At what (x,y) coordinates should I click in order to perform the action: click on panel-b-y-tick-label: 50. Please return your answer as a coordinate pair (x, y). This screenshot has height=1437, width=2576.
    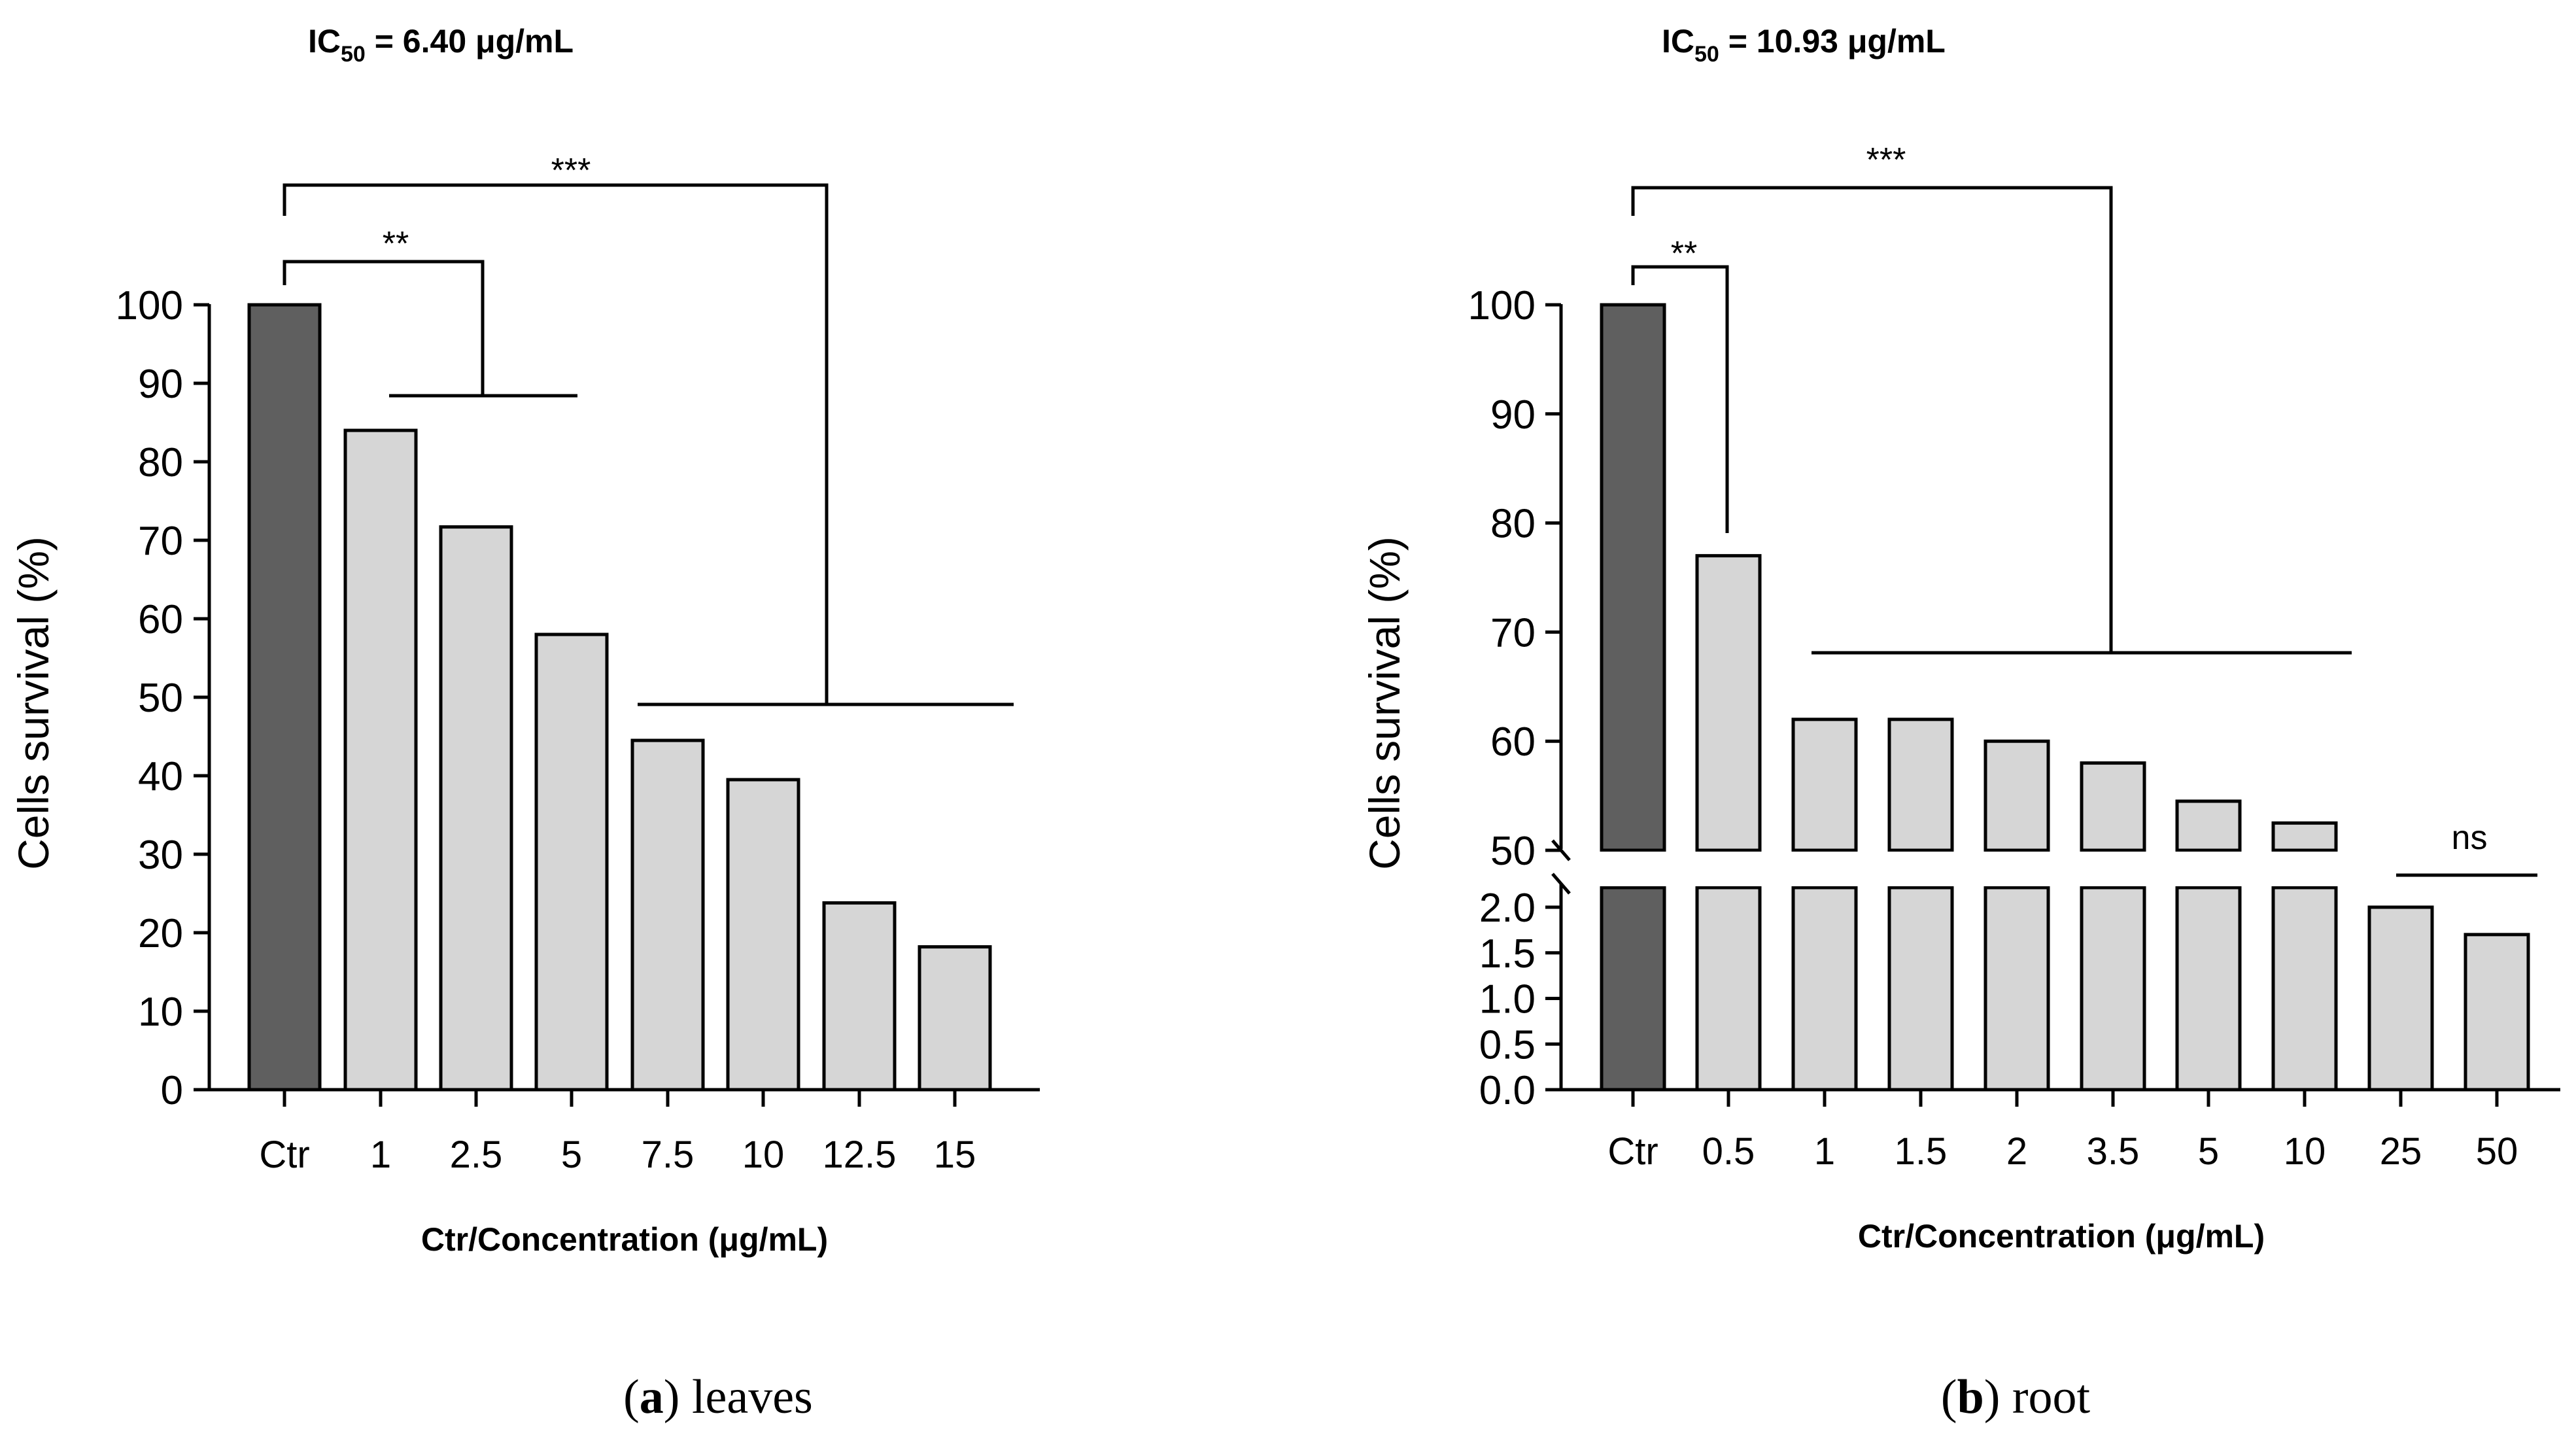
    Looking at the image, I should click on (1513, 852).